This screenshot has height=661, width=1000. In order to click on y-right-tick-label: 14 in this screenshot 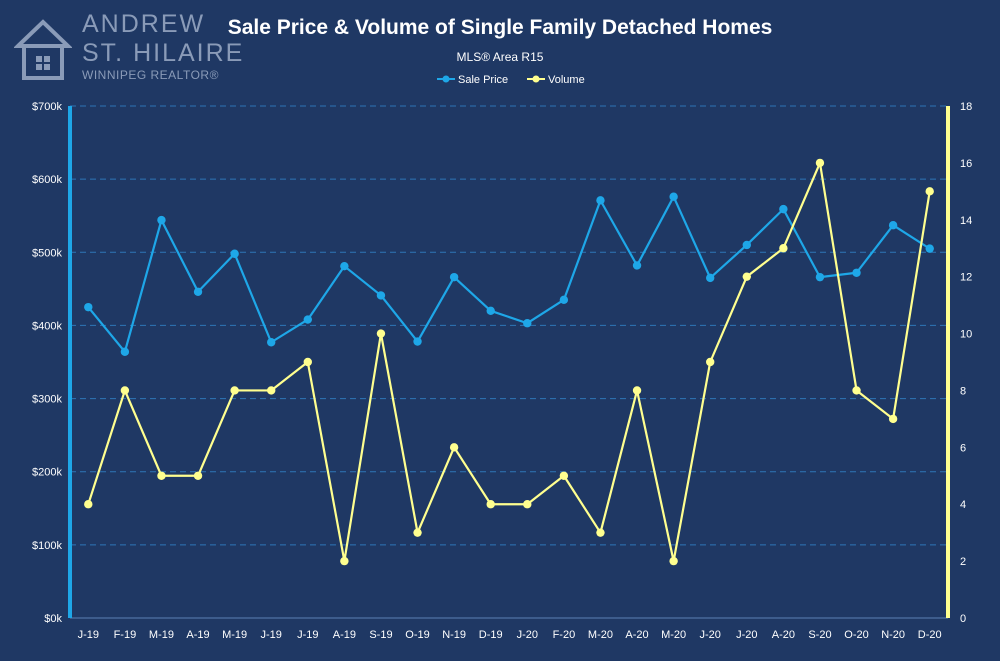, I will do `click(966, 221)`.